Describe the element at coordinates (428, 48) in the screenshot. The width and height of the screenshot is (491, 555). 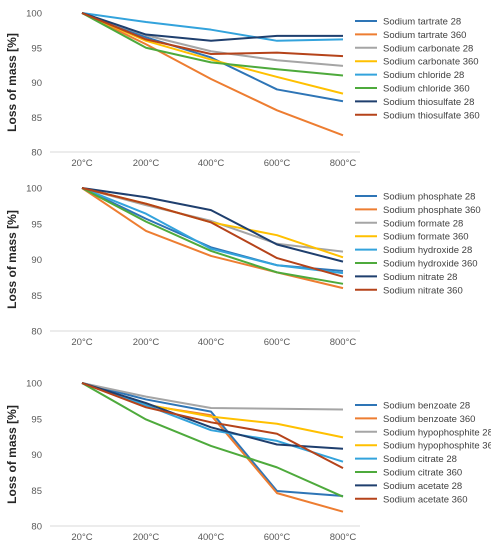
I see `legend-label: Sodium carbonate 28` at that location.